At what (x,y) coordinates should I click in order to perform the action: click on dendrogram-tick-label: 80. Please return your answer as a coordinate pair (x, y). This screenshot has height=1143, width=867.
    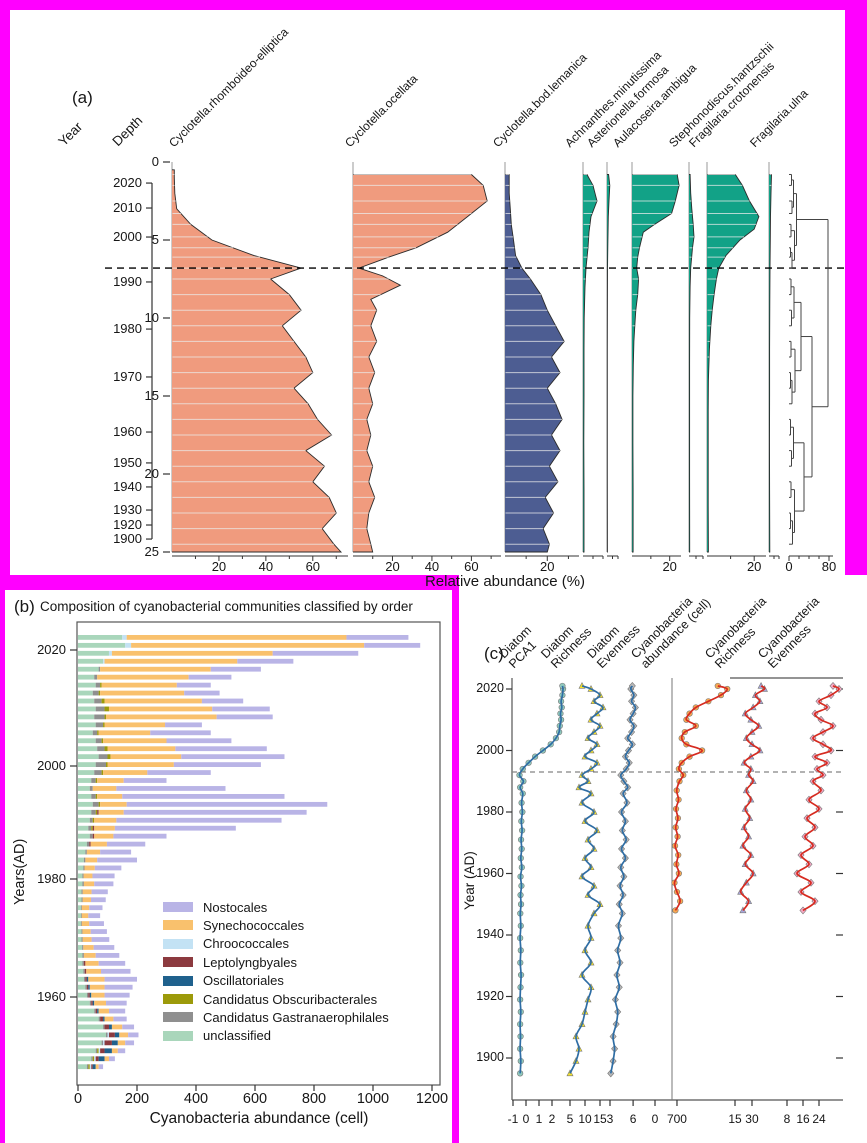
    Looking at the image, I should click on (829, 566).